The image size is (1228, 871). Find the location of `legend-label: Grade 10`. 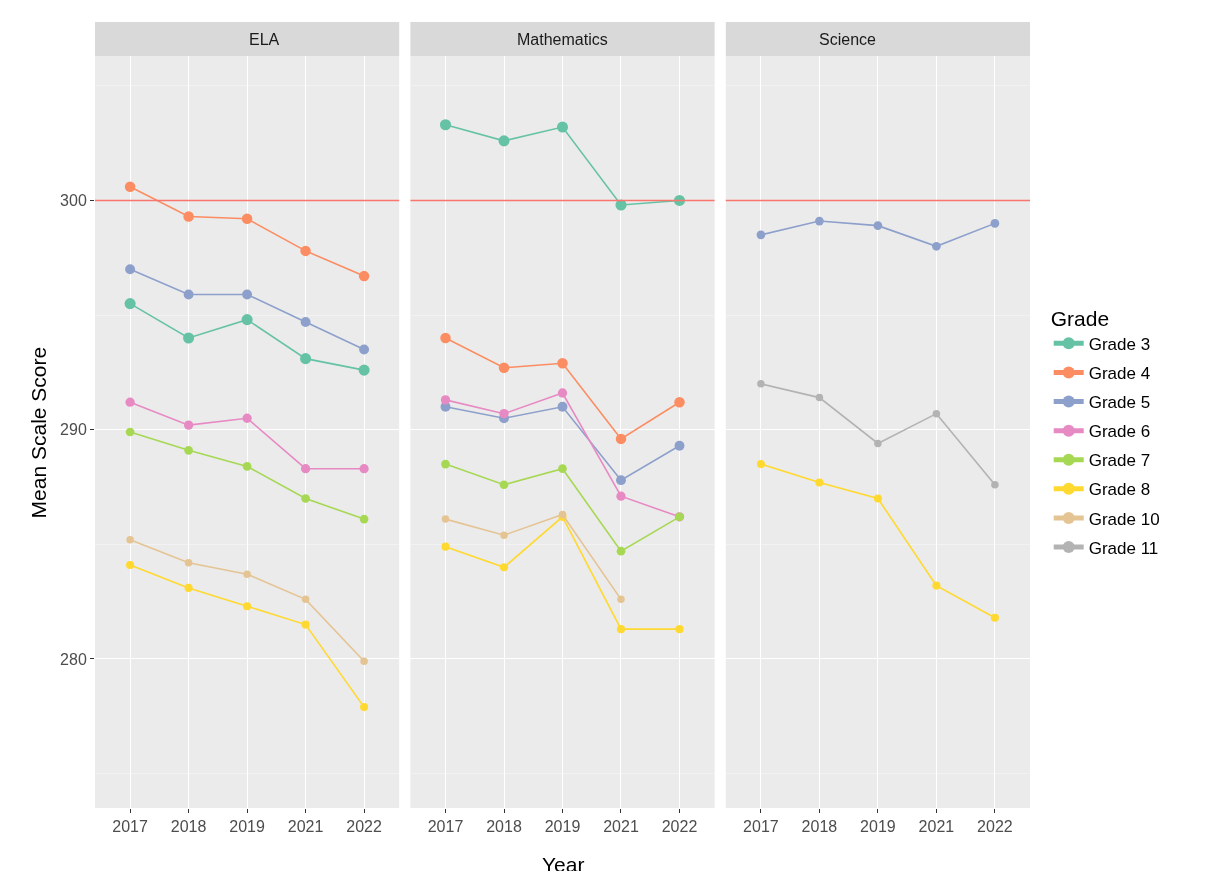

legend-label: Grade 10 is located at coordinates (1124, 519).